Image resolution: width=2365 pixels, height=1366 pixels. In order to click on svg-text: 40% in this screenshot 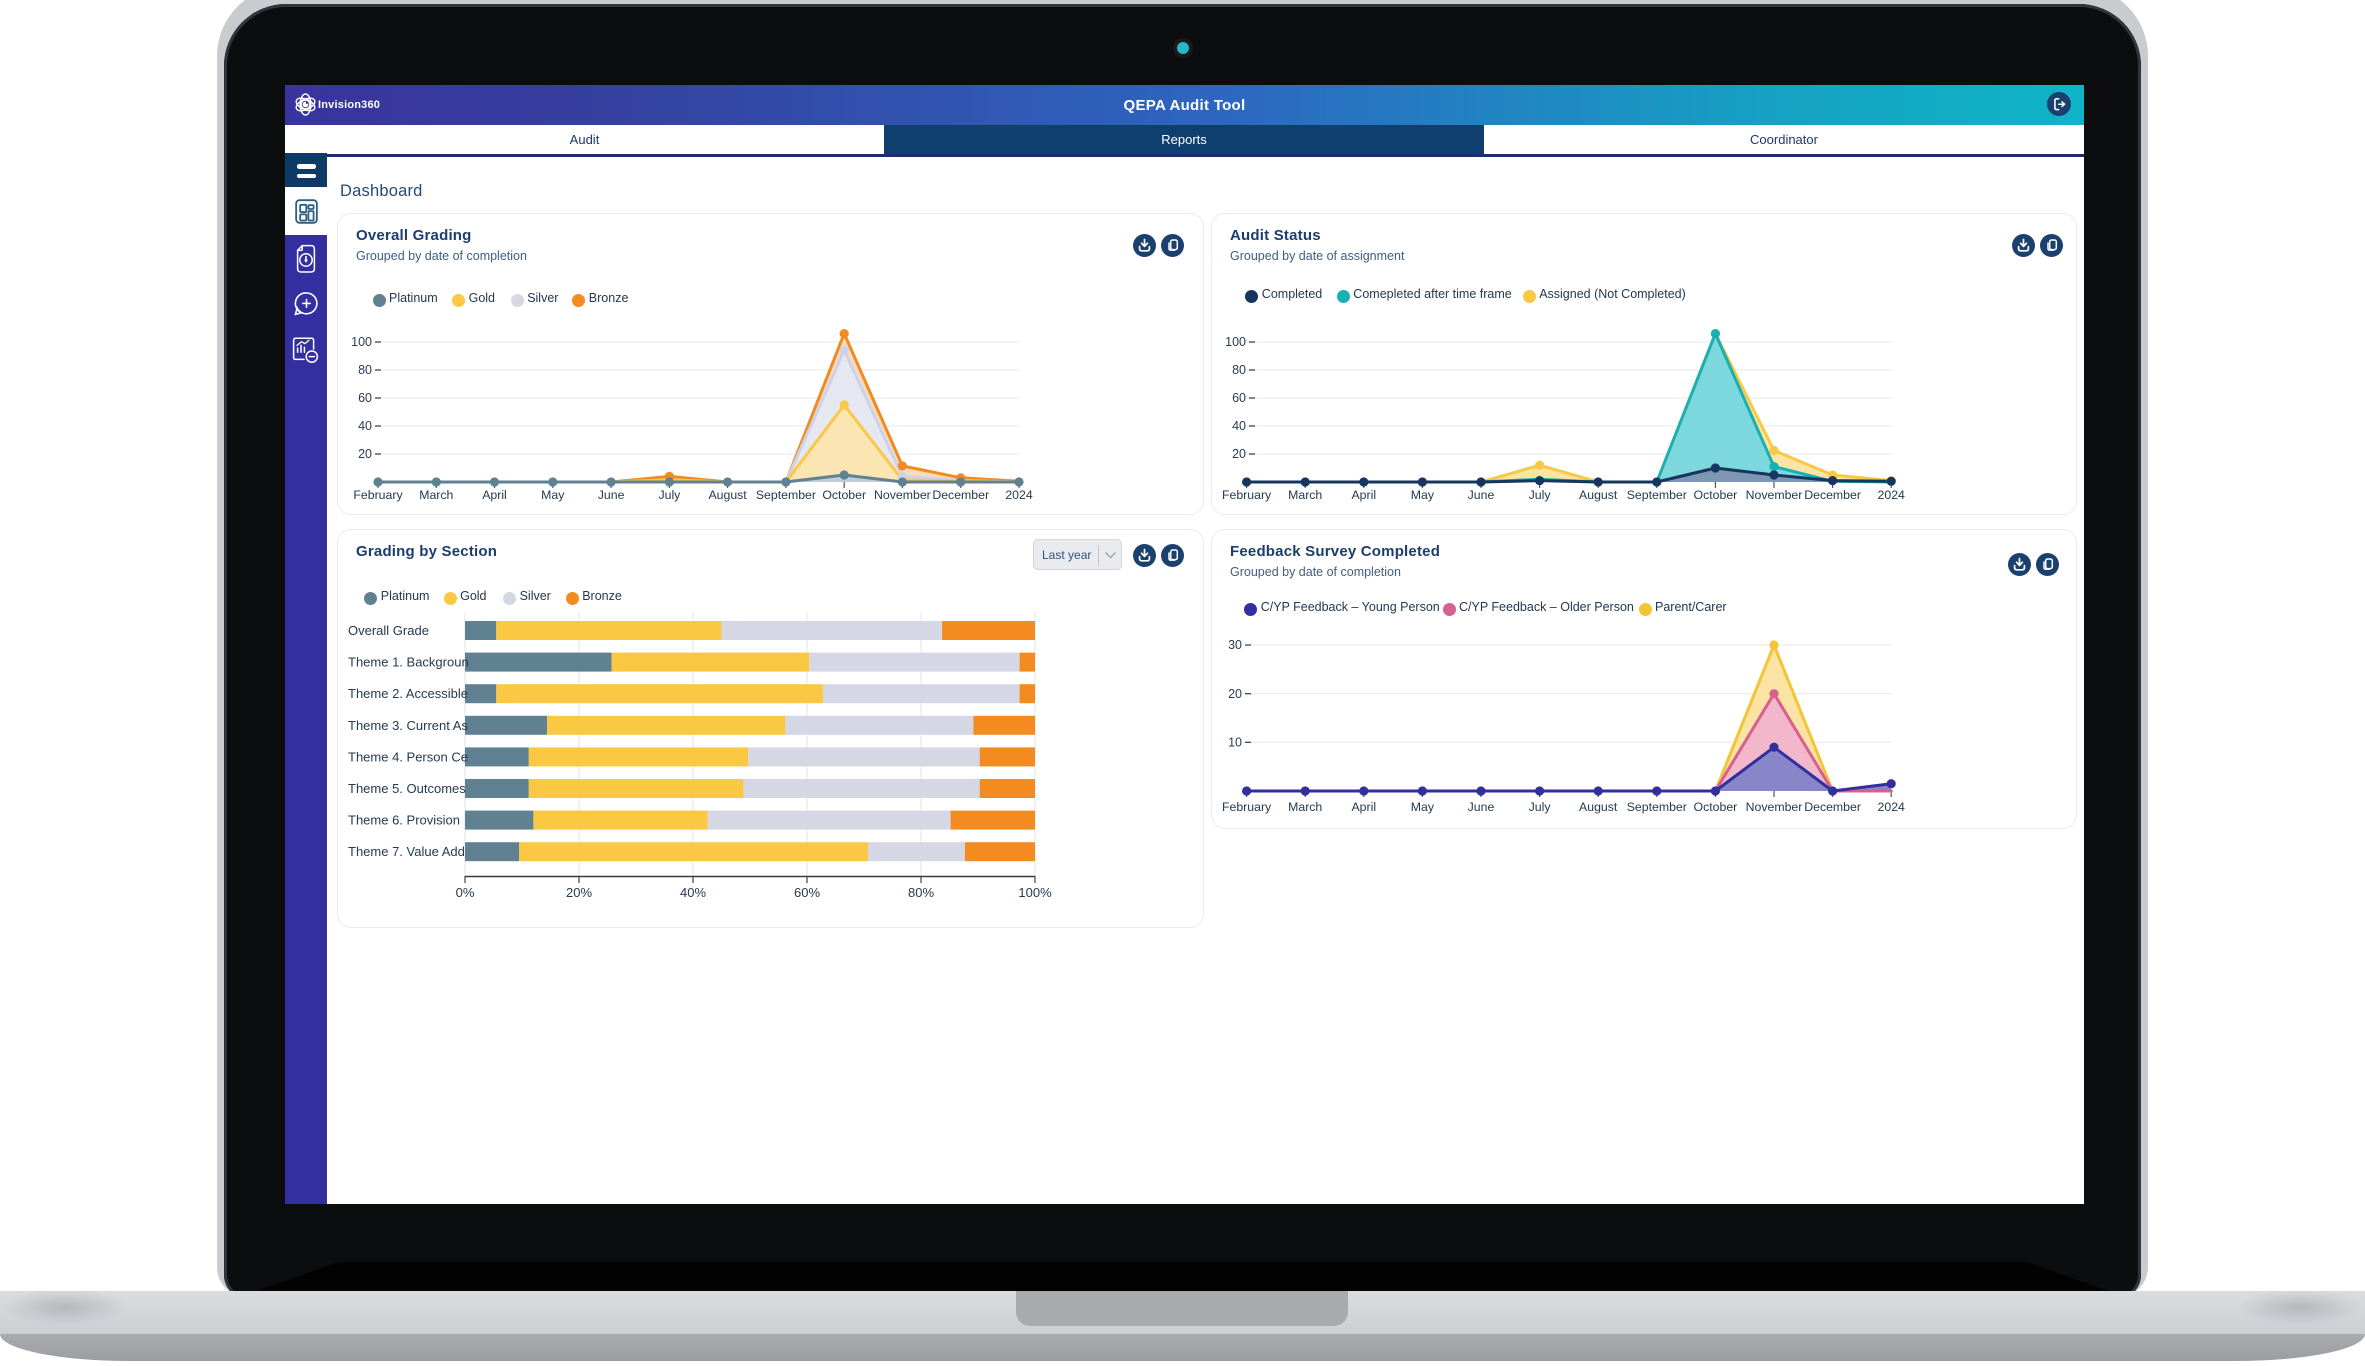, I will do `click(693, 892)`.